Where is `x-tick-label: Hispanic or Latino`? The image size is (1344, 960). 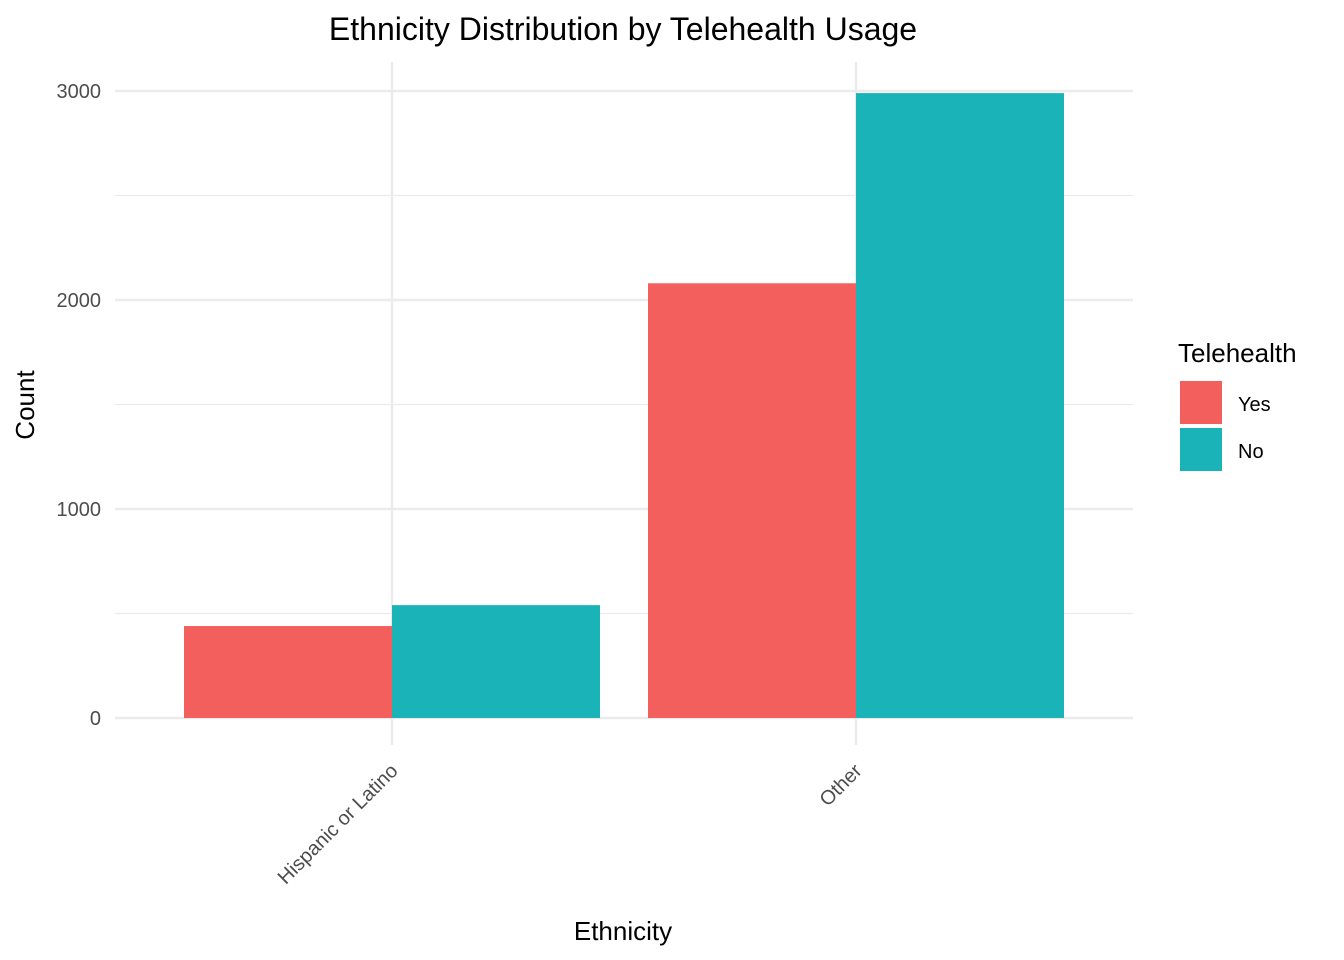
x-tick-label: Hispanic or Latino is located at coordinates (338, 824).